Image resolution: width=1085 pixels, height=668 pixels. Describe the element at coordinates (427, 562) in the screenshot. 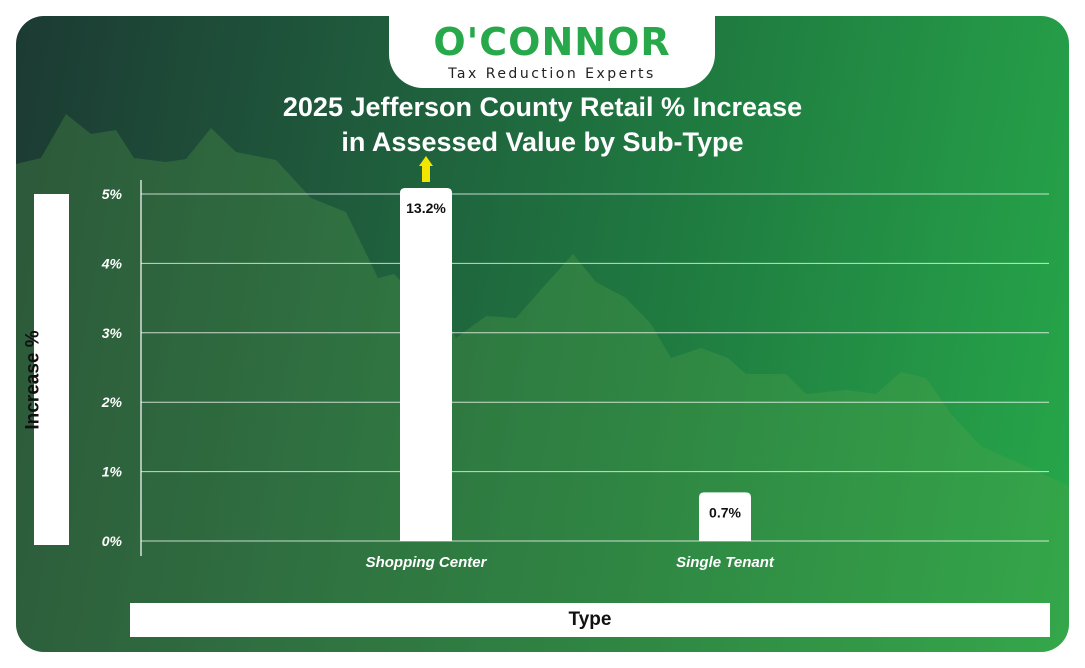

I see `x-tick-label: Shopping Center` at that location.